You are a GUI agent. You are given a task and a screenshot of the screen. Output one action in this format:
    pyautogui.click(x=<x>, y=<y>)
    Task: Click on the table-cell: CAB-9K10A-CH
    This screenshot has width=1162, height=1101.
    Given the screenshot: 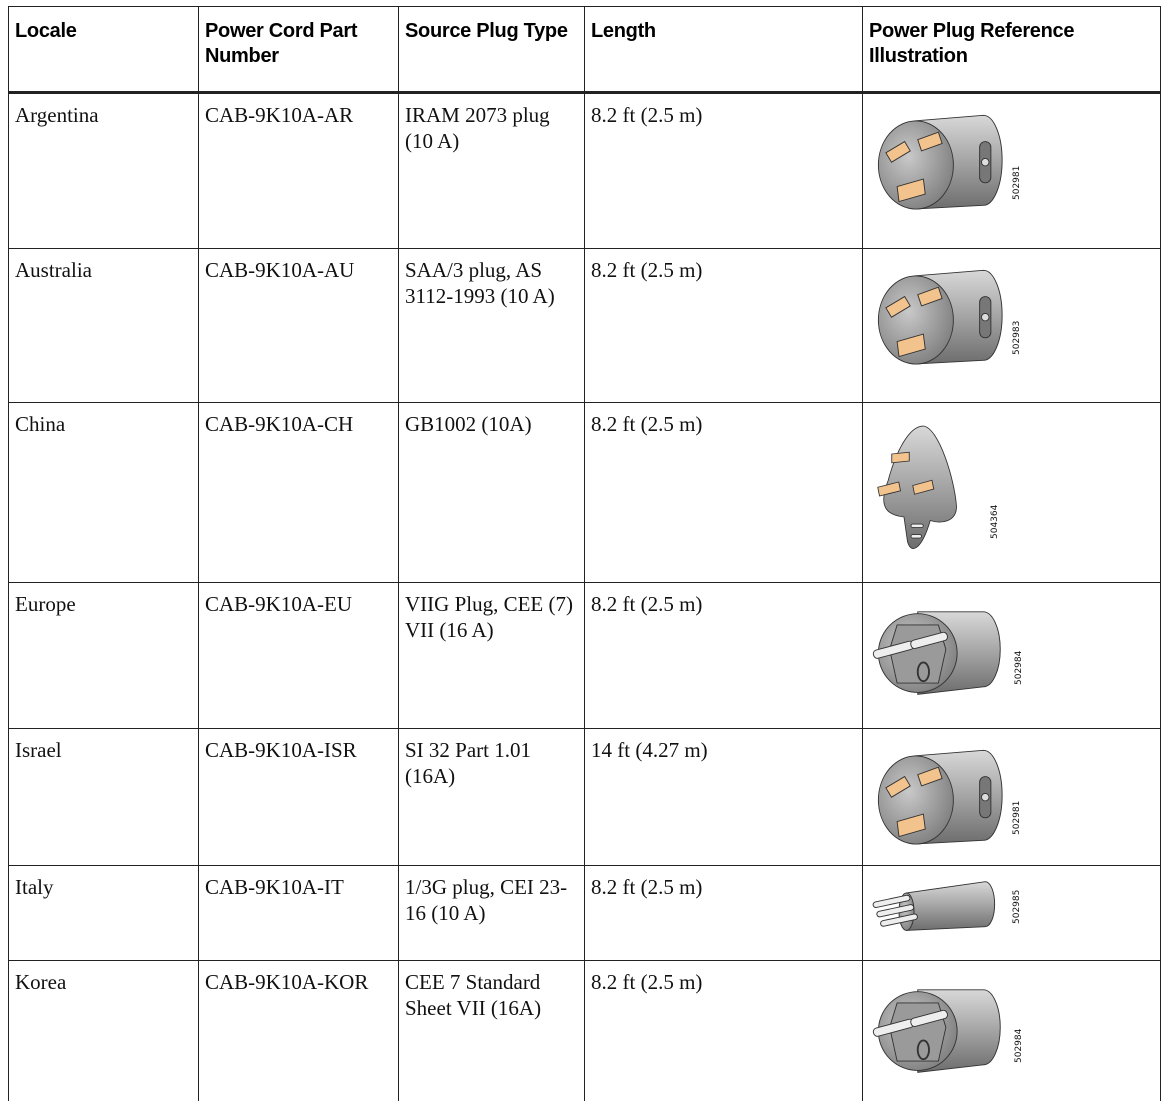 What is the action you would take?
    pyautogui.click(x=298, y=492)
    